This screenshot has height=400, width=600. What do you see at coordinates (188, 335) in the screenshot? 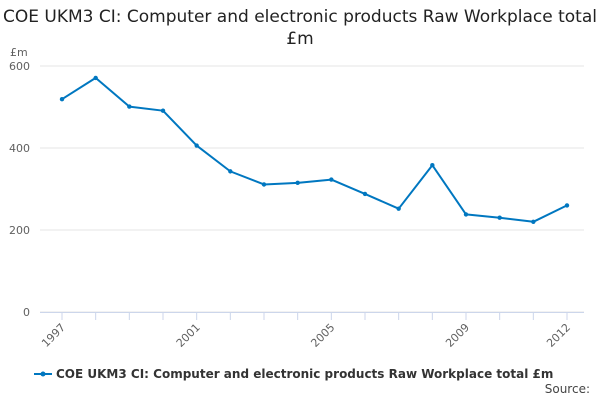
I see `x-tick-label: 2001` at bounding box center [188, 335].